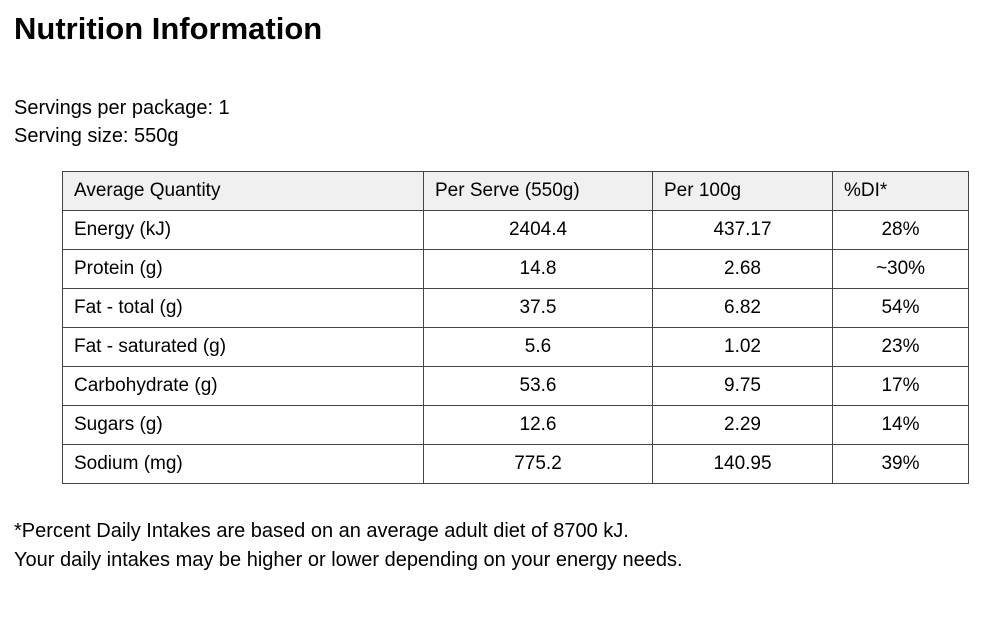  I want to click on per-serve-value-cell: 5.6, so click(538, 347).